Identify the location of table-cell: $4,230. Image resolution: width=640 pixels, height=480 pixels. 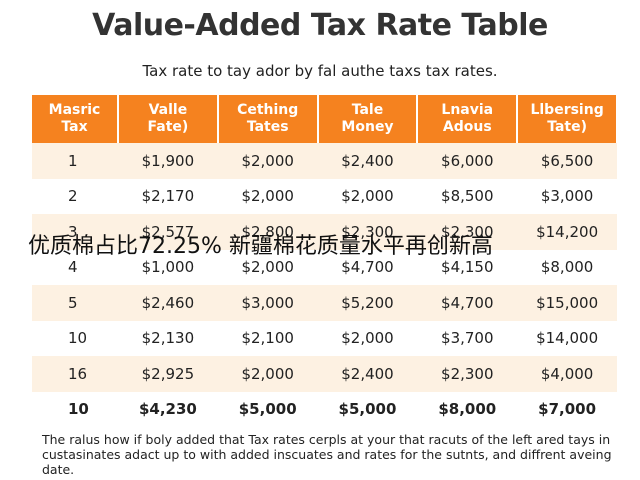
(168, 409).